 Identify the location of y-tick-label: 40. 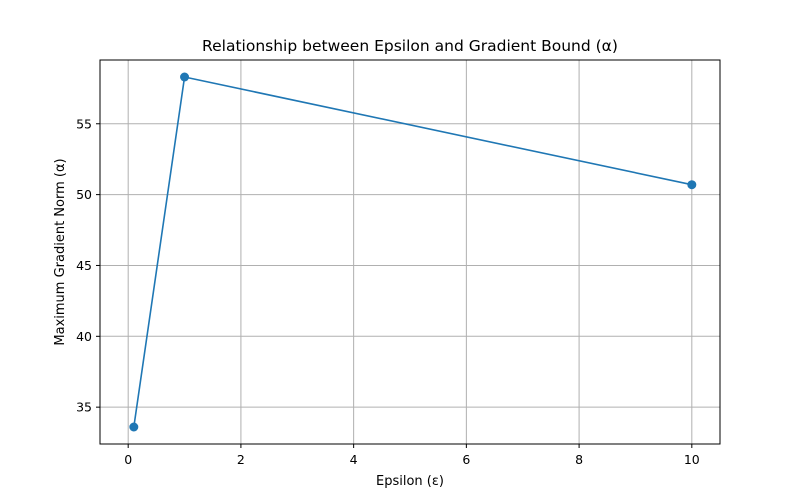
(84, 336).